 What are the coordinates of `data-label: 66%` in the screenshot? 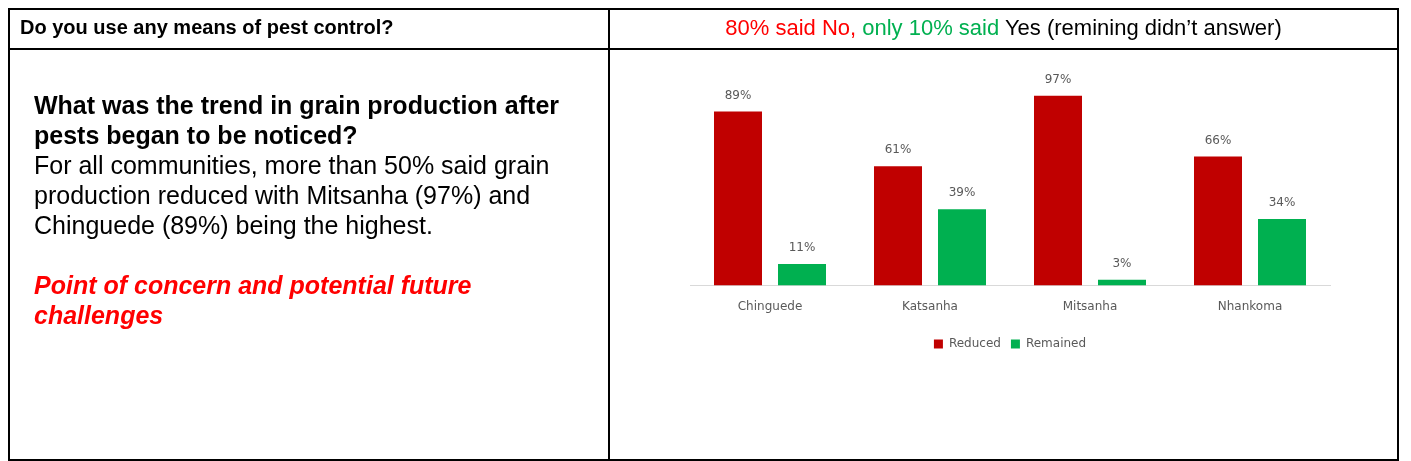 It's located at (1218, 139).